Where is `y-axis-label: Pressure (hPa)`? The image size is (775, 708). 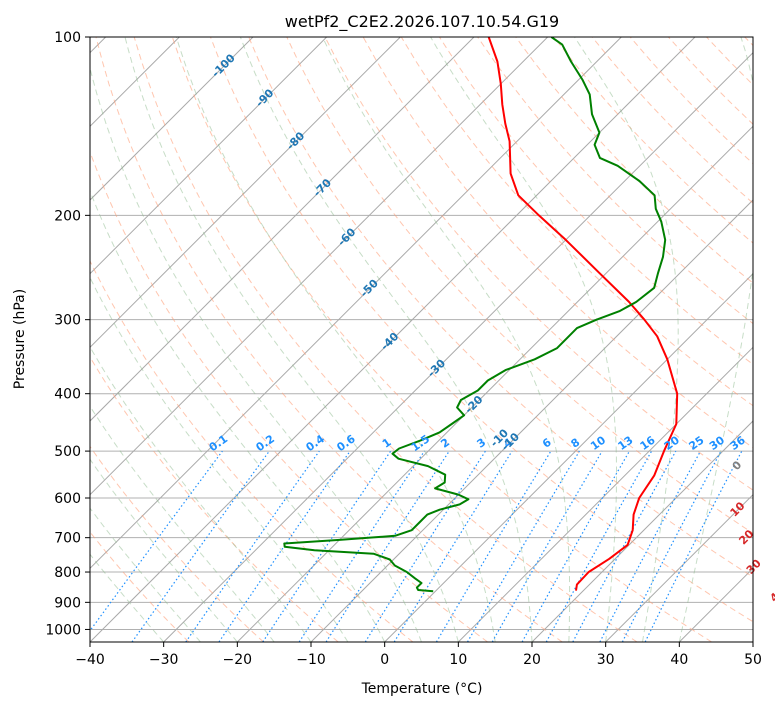 y-axis-label: Pressure (hPa) is located at coordinates (20, 339).